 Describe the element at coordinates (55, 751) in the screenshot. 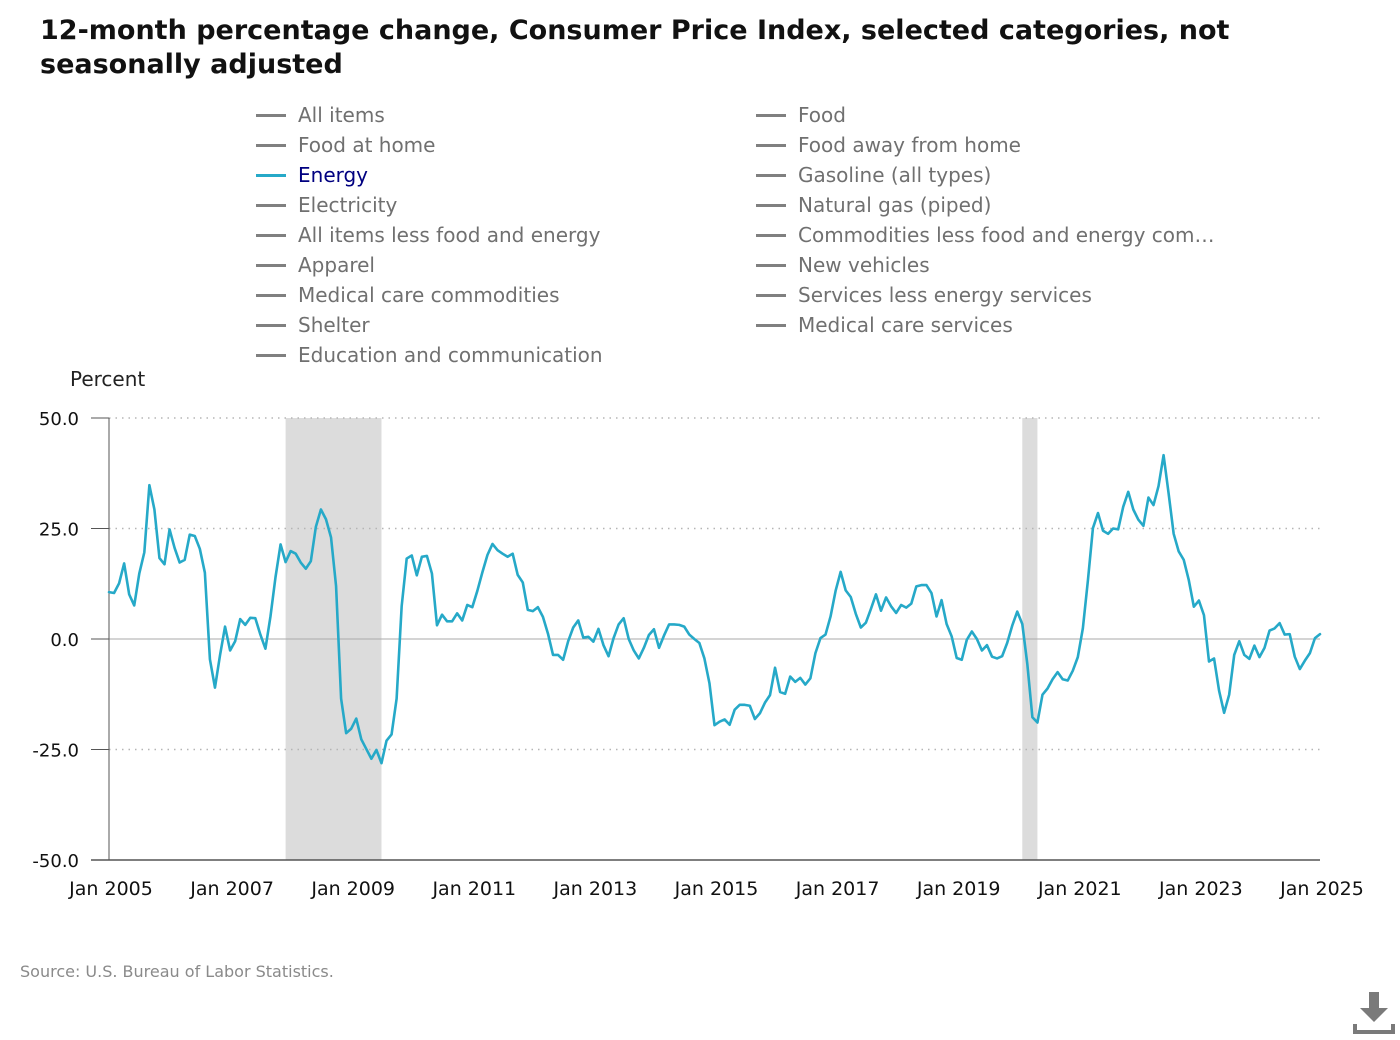

I see `y-tick-label: -25.0` at that location.